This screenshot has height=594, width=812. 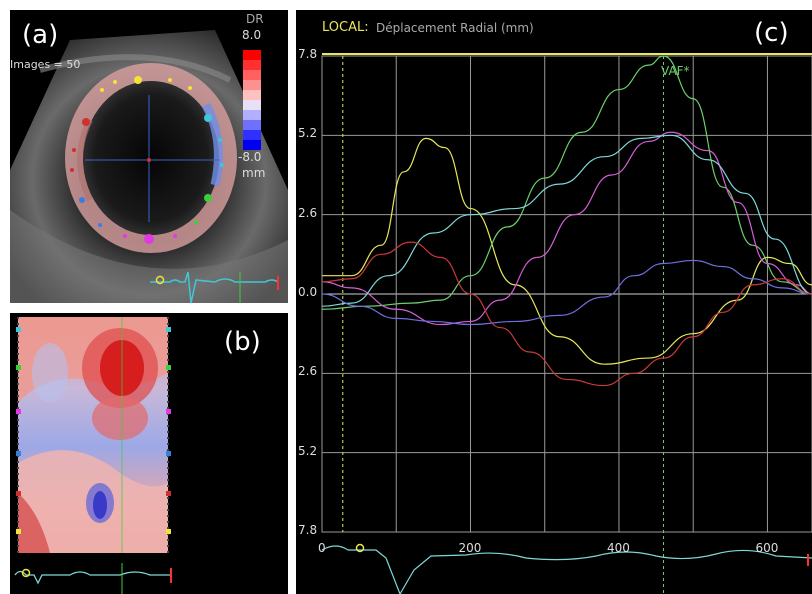 What do you see at coordinates (45, 64) in the screenshot?
I see `images-count-label: Images = 50` at bounding box center [45, 64].